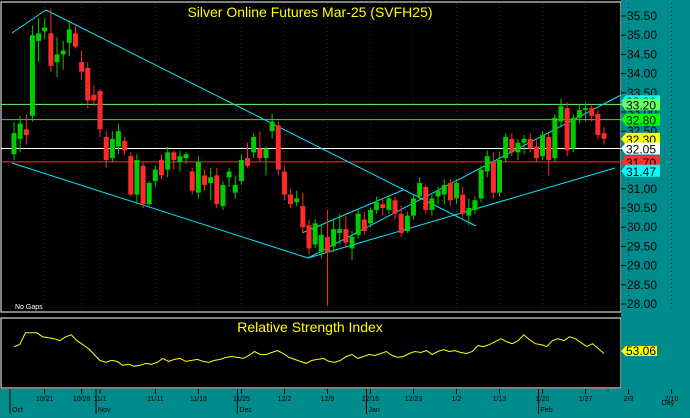 Image resolution: width=690 pixels, height=418 pixels. Describe the element at coordinates (608, 391) in the screenshot. I see `rsi-axis-label: -` at that location.